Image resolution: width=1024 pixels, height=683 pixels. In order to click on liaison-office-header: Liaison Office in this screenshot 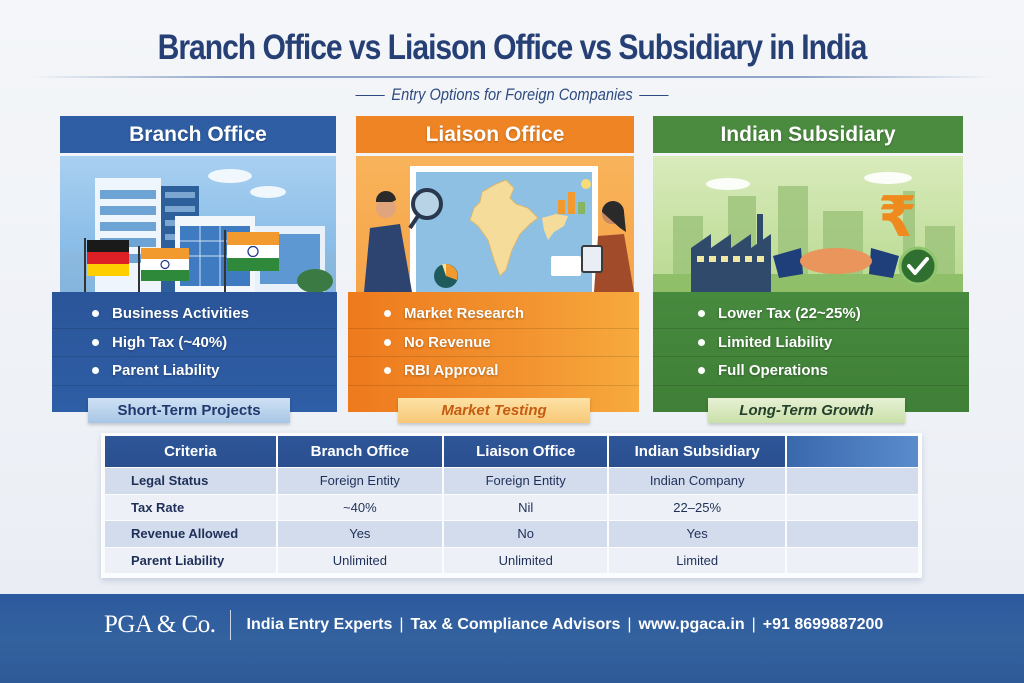, I will do `click(495, 134)`.